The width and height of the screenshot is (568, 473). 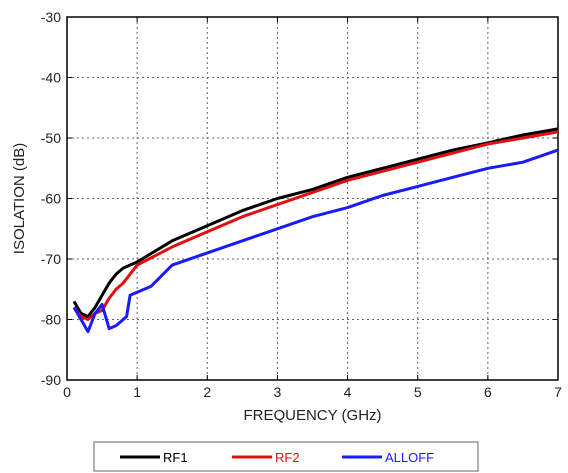 What do you see at coordinates (278, 392) in the screenshot?
I see `x-tick-label: 3` at bounding box center [278, 392].